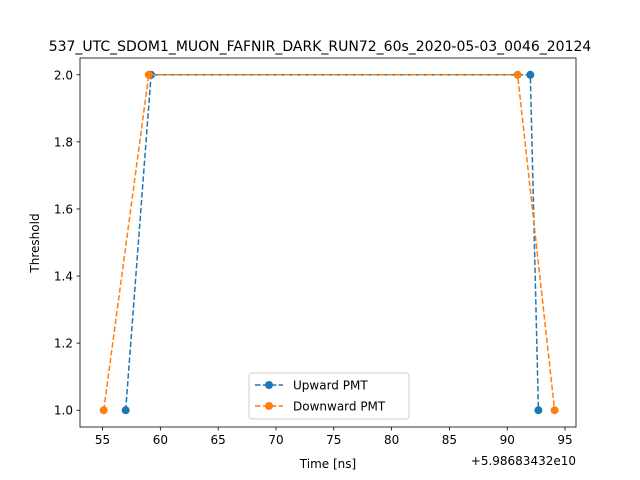 The width and height of the screenshot is (640, 480). I want to click on y-tick-label-0: 1.0, so click(63, 411).